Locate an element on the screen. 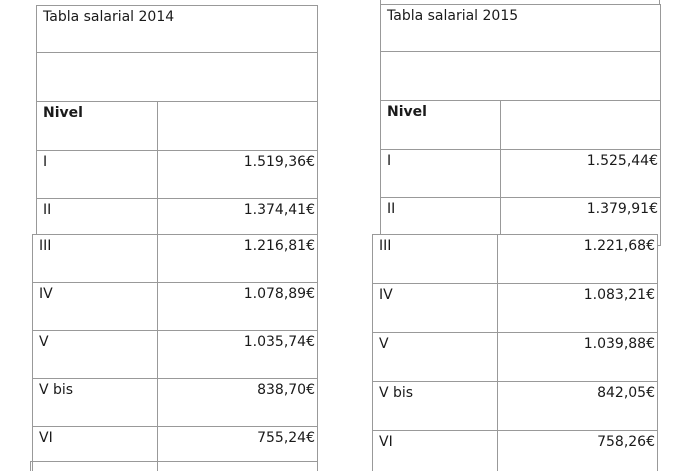  table-row: I 1.525,44€ is located at coordinates (520, 173).